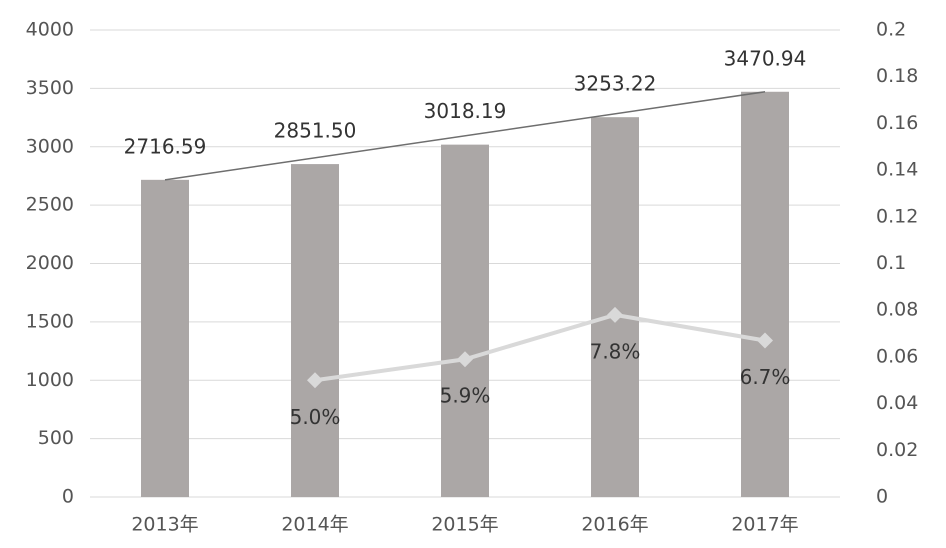 The image size is (946, 548). I want to click on bar-label: 2851.50, so click(315, 131).